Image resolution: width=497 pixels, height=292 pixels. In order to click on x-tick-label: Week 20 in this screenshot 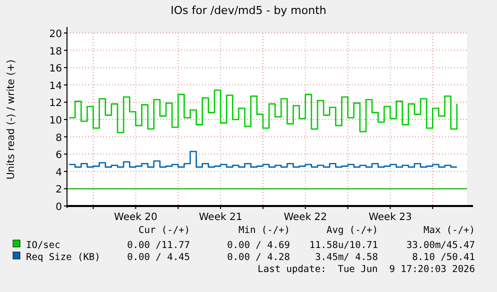, I will do `click(136, 217)`.